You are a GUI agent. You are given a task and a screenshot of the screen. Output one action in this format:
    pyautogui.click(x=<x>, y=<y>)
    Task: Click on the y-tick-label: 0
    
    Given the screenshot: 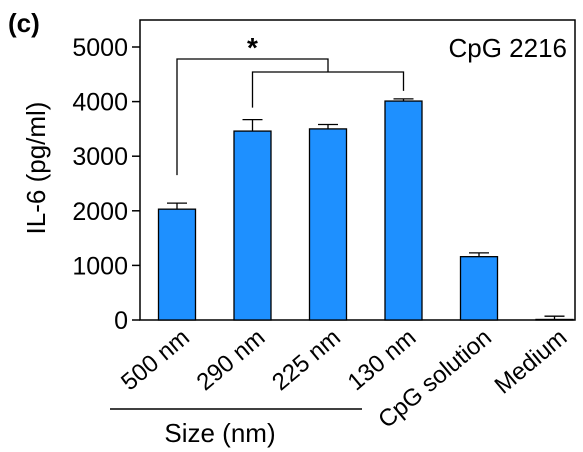 What is the action you would take?
    pyautogui.click(x=121, y=321)
    